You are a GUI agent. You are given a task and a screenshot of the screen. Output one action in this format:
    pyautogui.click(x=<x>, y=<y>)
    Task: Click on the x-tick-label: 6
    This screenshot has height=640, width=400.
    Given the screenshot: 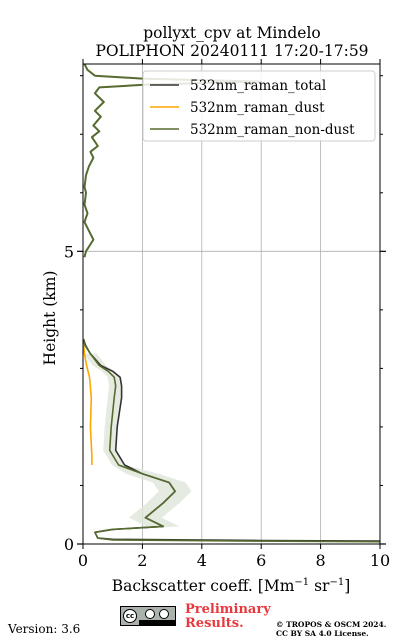 What is the action you would take?
    pyautogui.click(x=261, y=560)
    